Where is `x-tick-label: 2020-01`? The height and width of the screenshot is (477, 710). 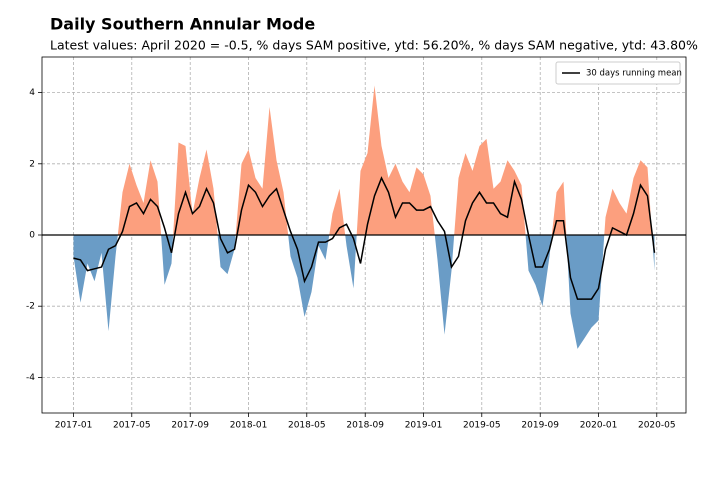 x-tick-label: 2020-01 is located at coordinates (599, 426).